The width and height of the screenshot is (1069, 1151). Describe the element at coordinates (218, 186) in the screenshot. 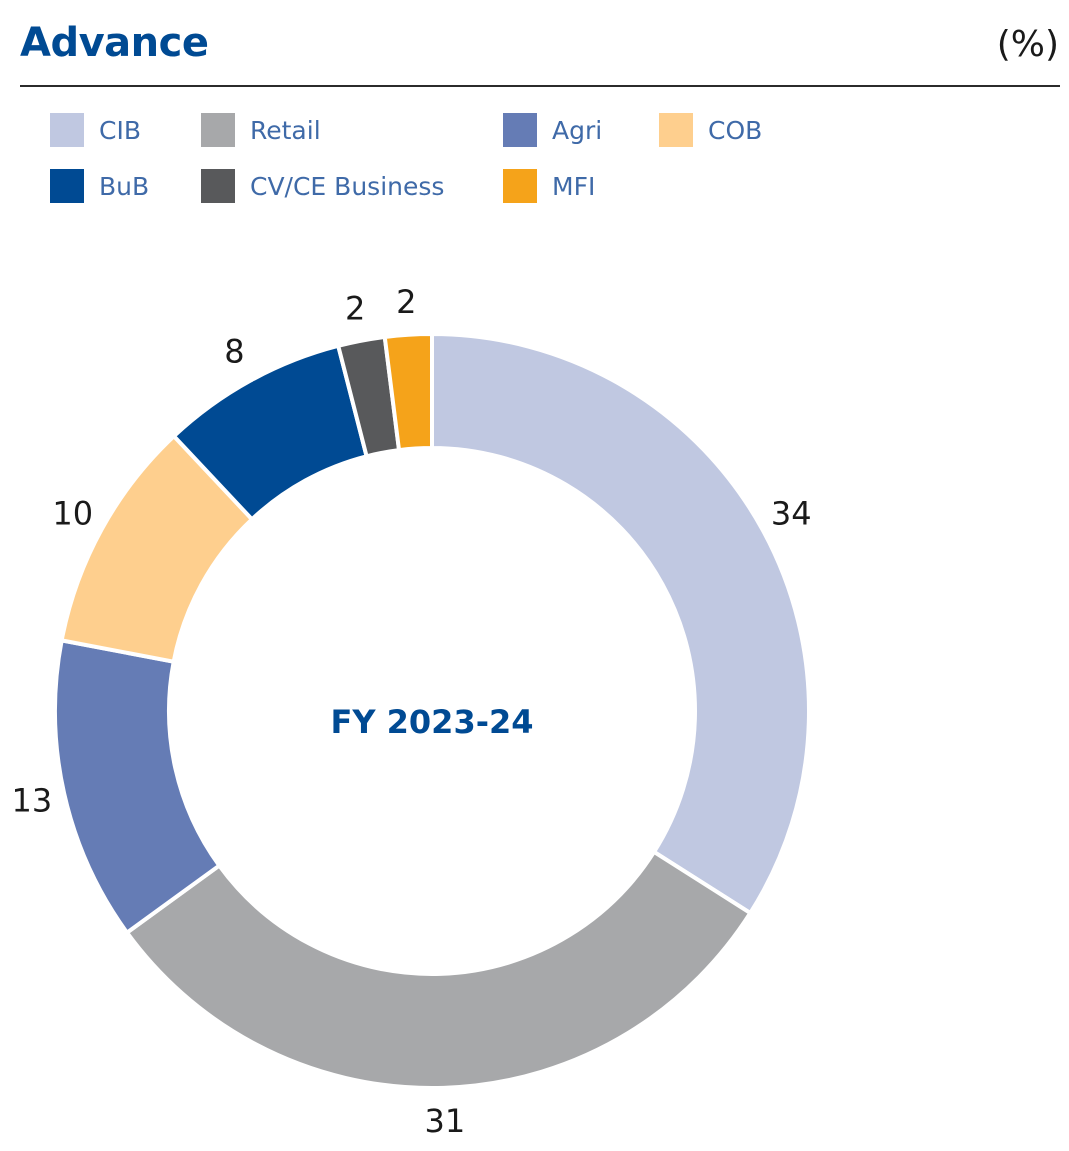

I see `legend-swatch-cv-ce-business` at that location.